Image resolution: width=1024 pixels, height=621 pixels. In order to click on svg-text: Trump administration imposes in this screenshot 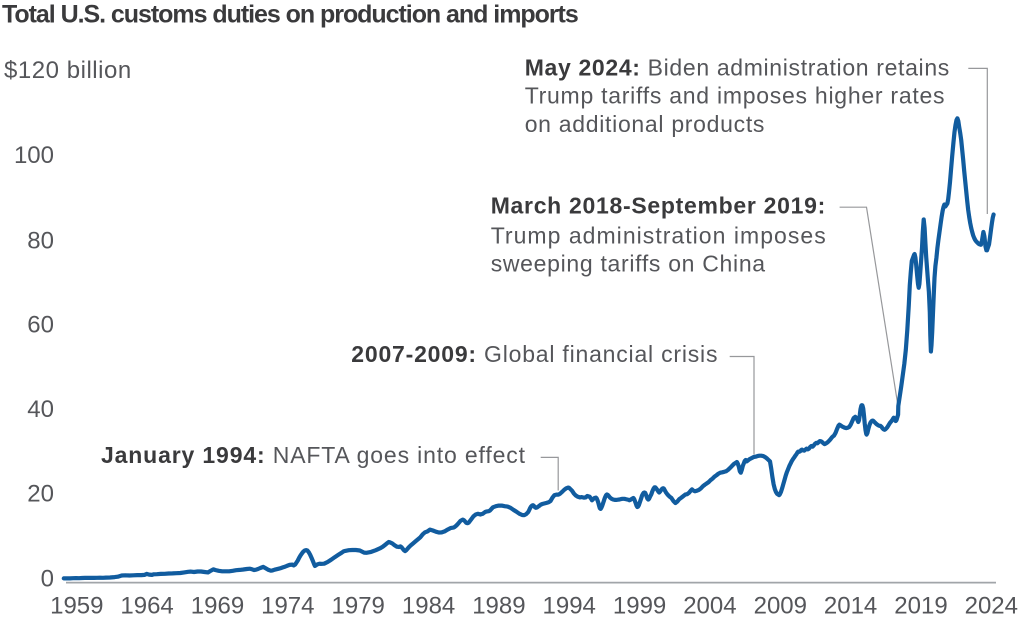, I will do `click(659, 235)`.